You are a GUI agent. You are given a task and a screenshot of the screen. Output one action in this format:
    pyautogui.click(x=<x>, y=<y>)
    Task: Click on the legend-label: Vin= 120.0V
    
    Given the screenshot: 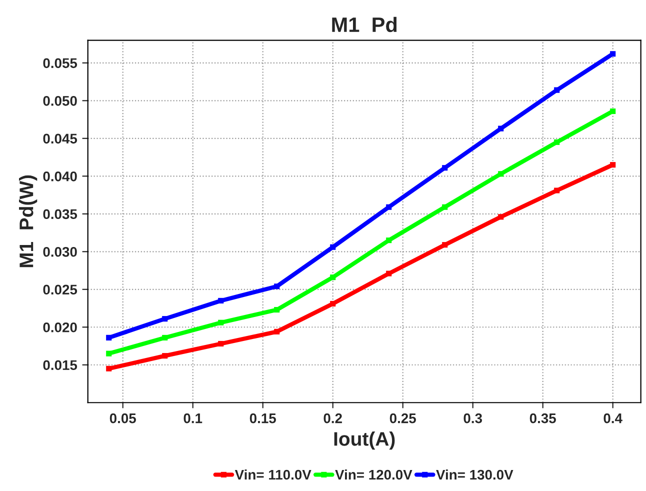 What is the action you would take?
    pyautogui.click(x=373, y=474)
    